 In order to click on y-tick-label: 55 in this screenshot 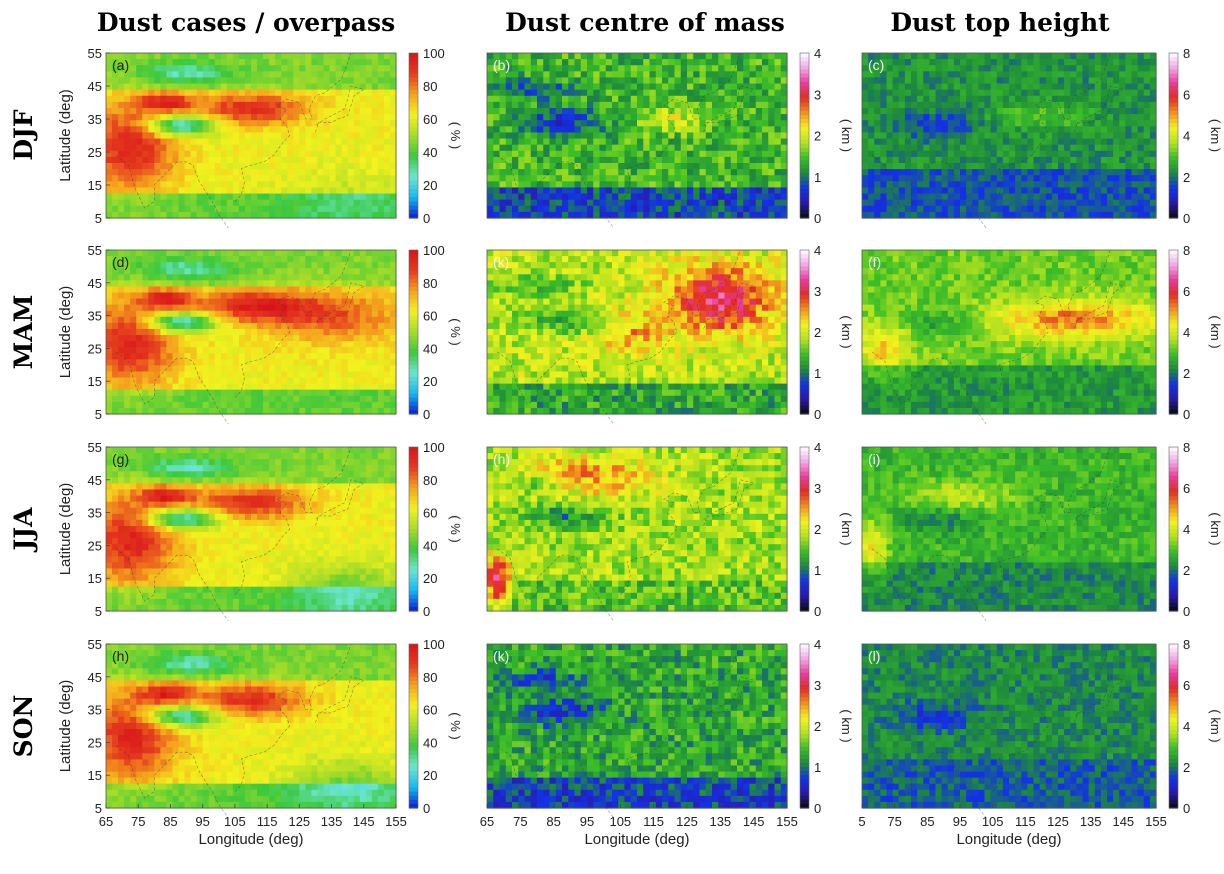, I will do `click(95, 53)`.